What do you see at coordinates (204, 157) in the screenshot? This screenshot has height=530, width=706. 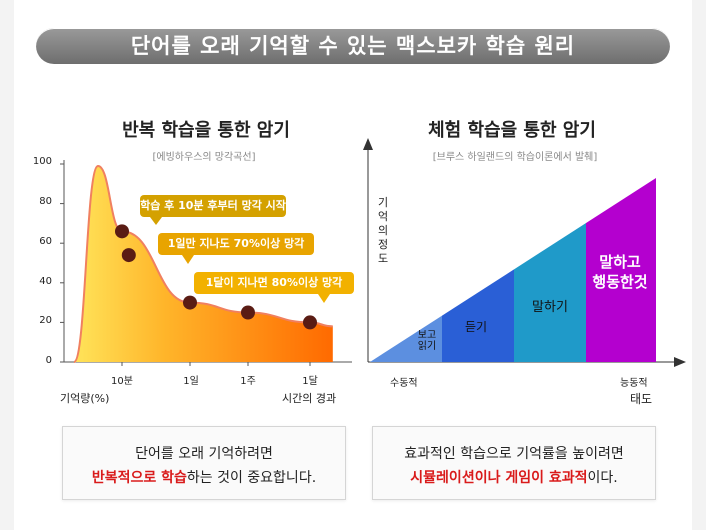 I see `left-chart-subtitle: [에빙하우스의 망각곡선]` at bounding box center [204, 157].